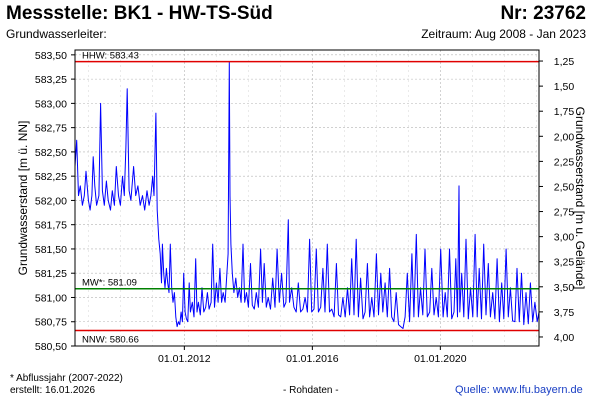 The image size is (600, 400). Describe the element at coordinates (440, 359) in the screenshot. I see `x-tick-label: 01.01.2020` at that location.